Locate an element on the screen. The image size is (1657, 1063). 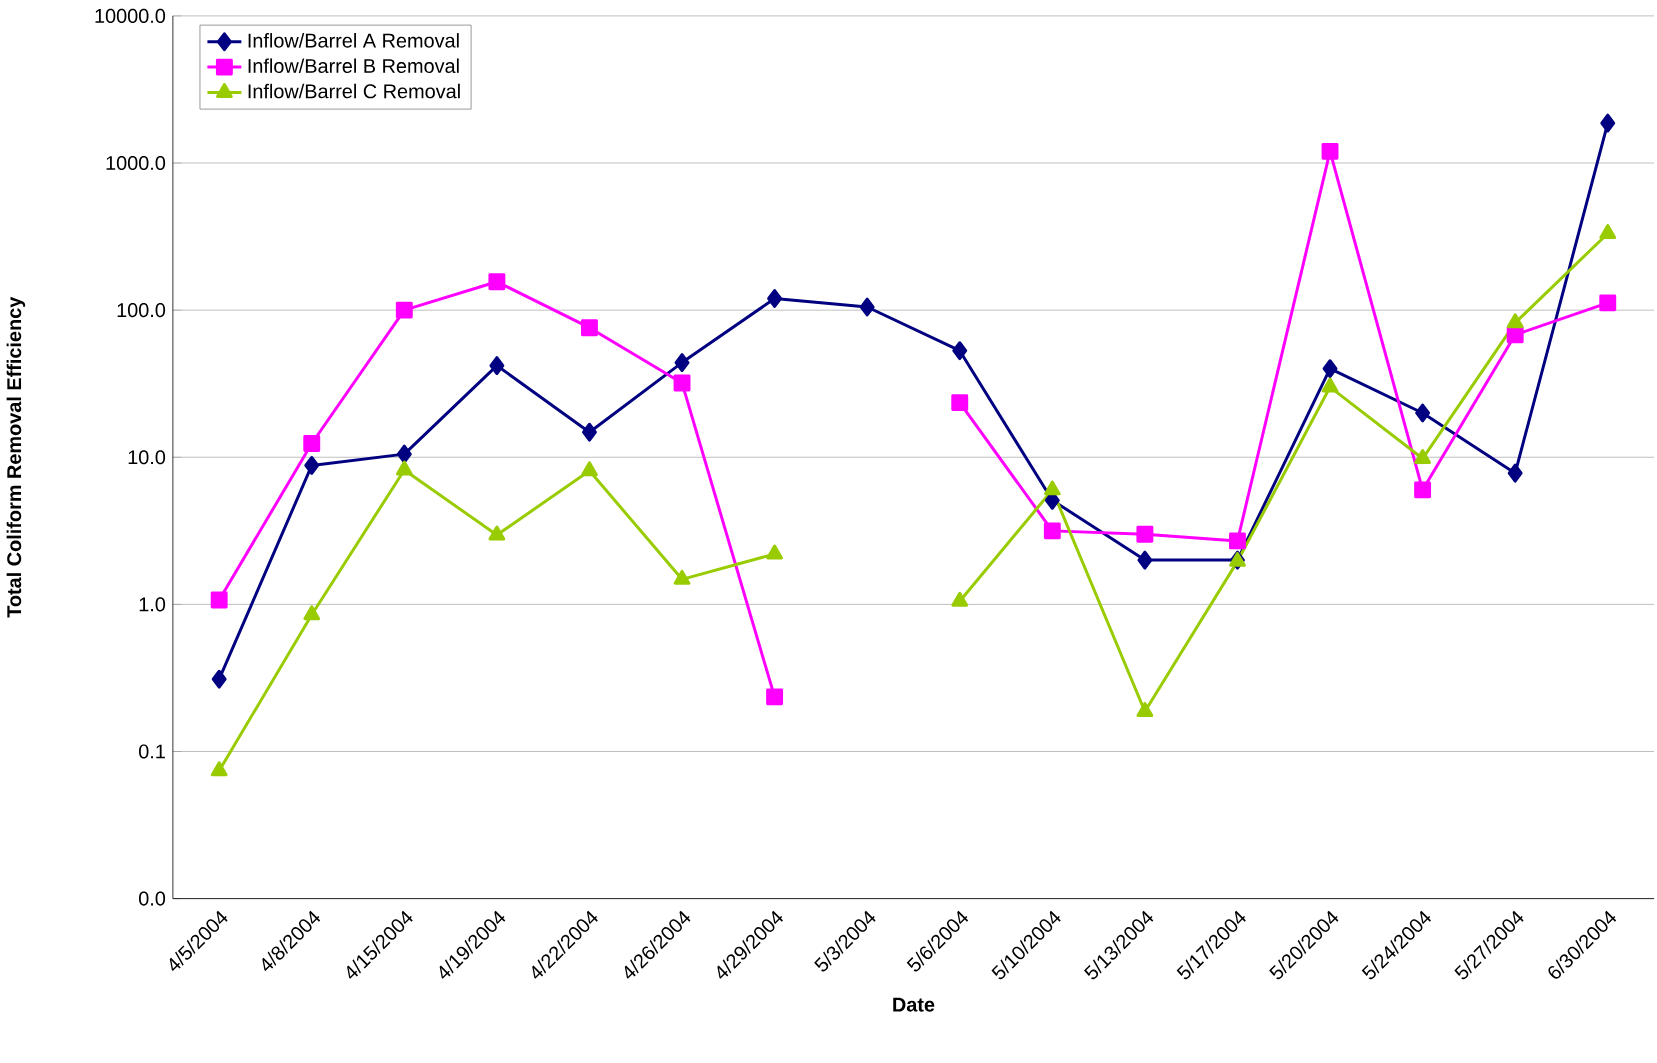
y-tick-label: 100.0 is located at coordinates (141, 310).